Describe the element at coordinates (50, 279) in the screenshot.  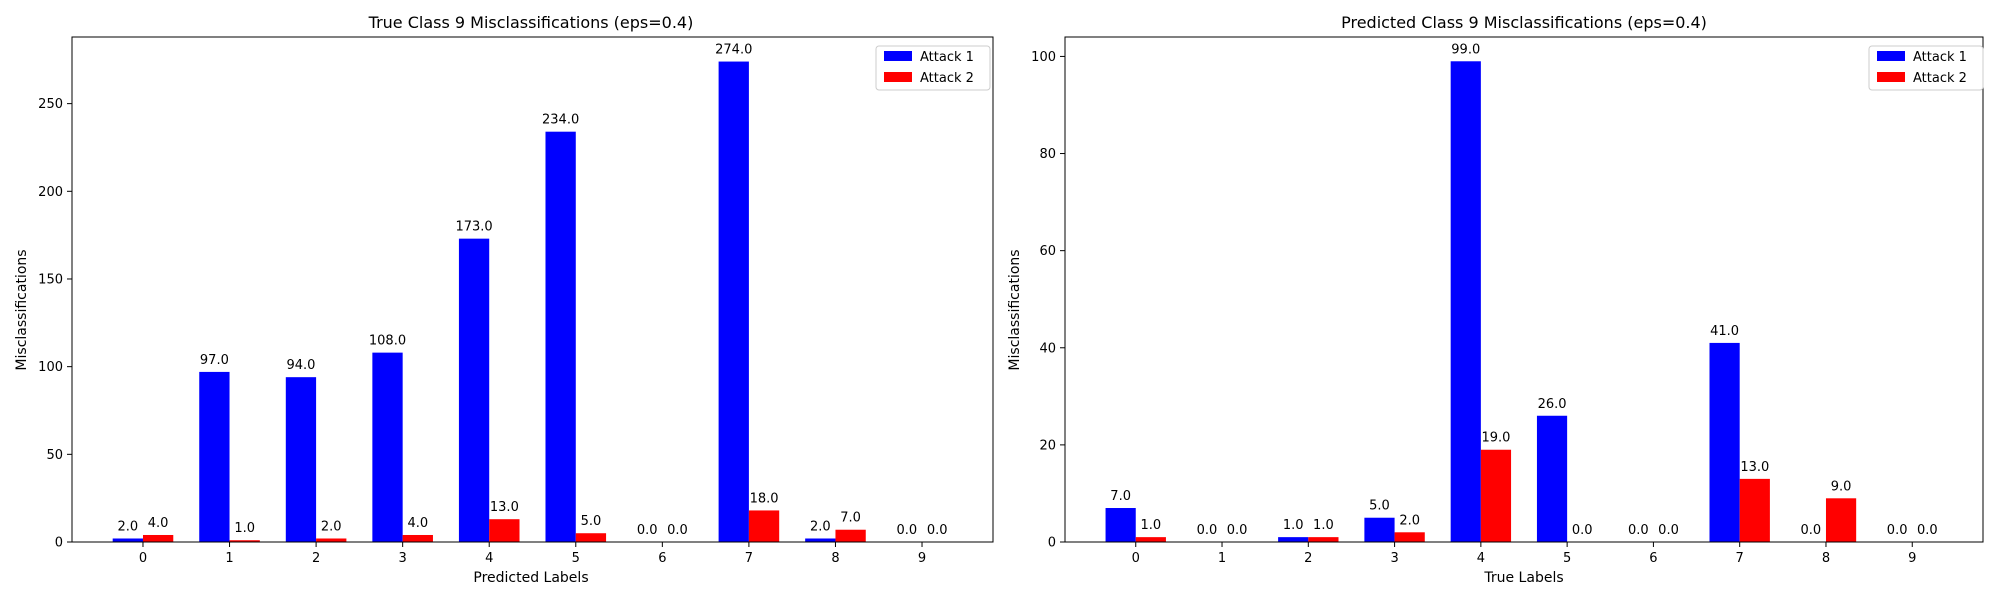
I see `y-tick-label-150: 150` at that location.